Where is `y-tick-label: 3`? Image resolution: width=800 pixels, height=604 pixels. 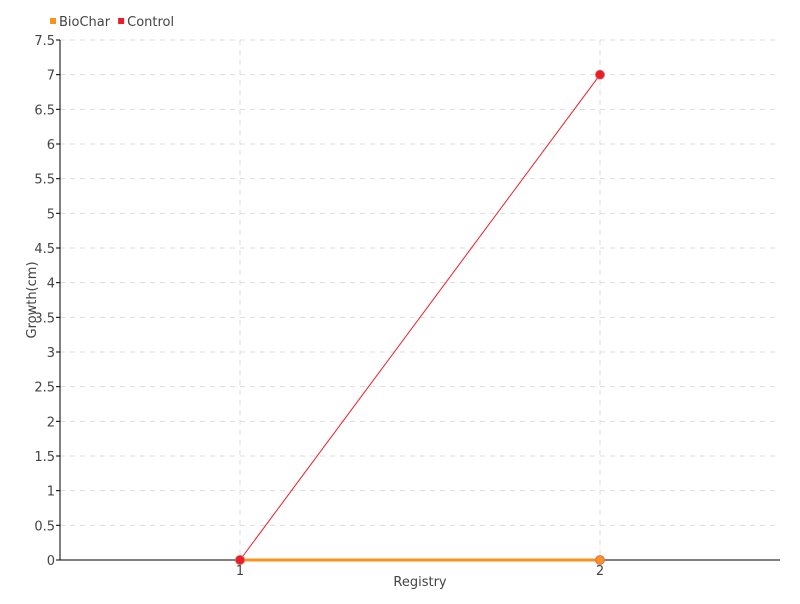 y-tick-label: 3 is located at coordinates (51, 353).